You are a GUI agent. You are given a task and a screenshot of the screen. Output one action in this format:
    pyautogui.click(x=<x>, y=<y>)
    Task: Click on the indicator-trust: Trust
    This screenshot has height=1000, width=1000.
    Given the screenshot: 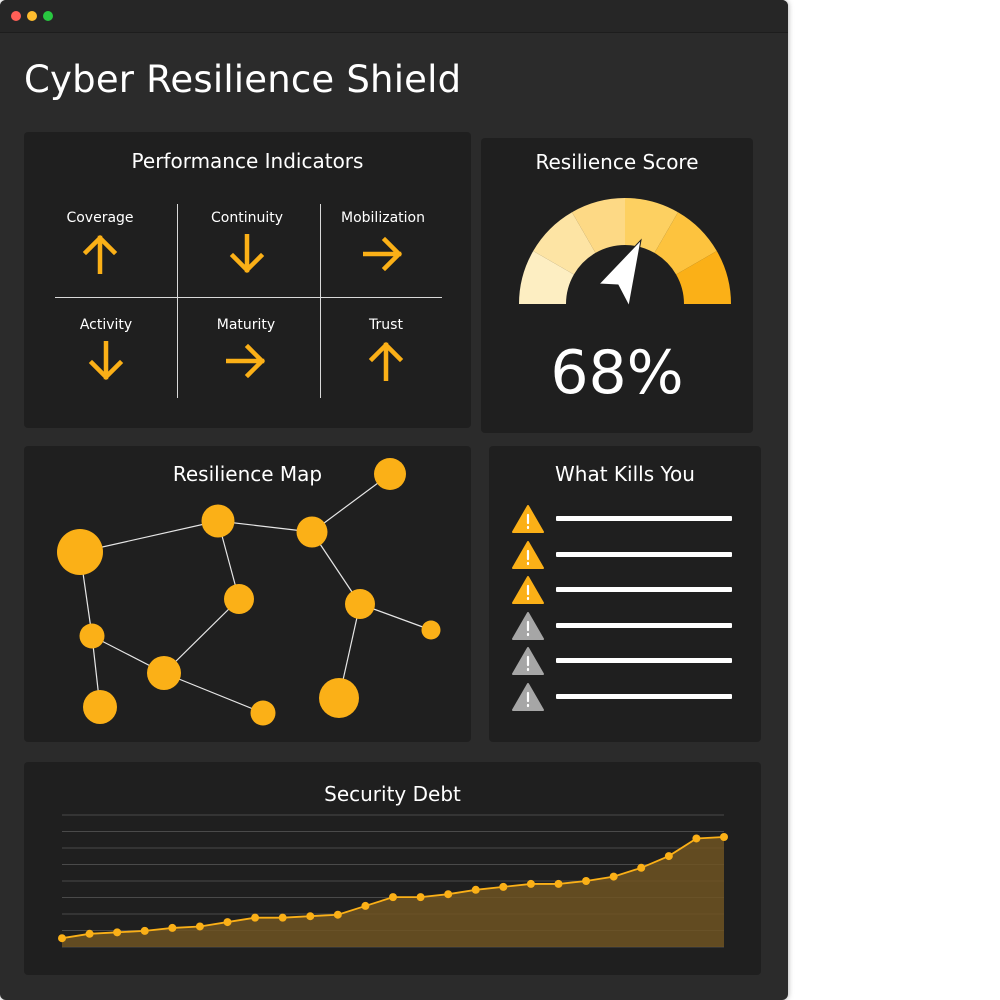 What is the action you would take?
    pyautogui.click(x=386, y=349)
    